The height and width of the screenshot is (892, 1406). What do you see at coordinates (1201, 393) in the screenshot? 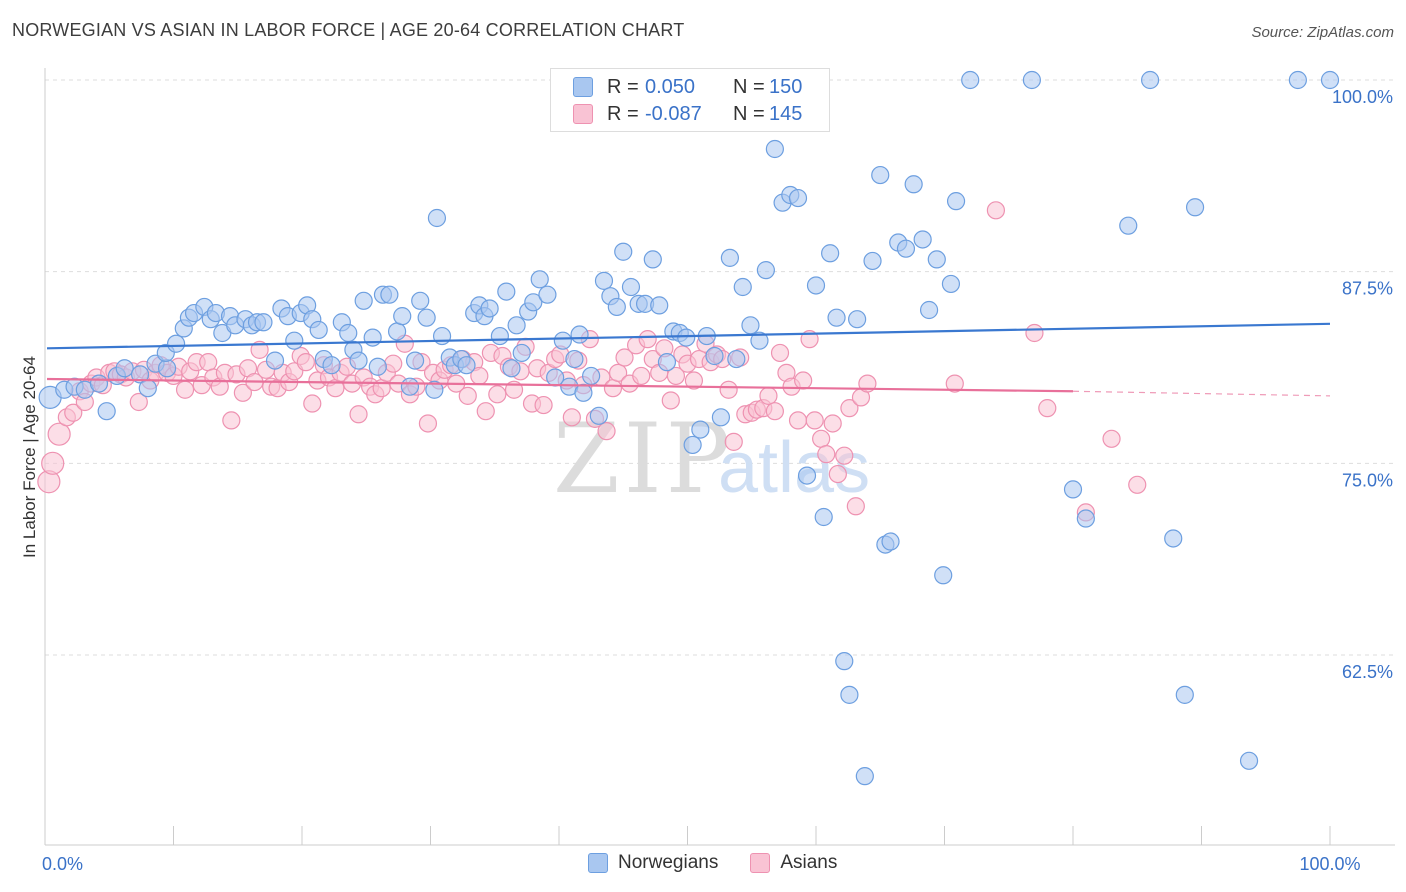
I see `trend-extension-asians` at bounding box center [1201, 393].